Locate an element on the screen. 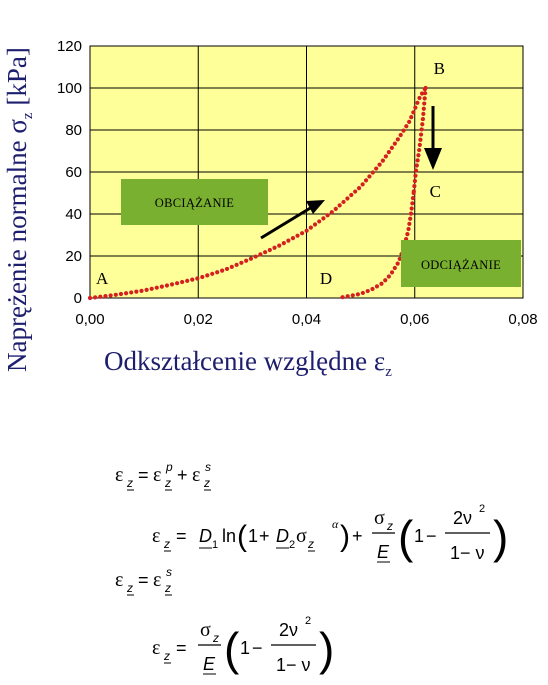 Image resolution: width=548 pixels, height=685 pixels. loading-label: OBCIĄŻANIE is located at coordinates (194, 203).